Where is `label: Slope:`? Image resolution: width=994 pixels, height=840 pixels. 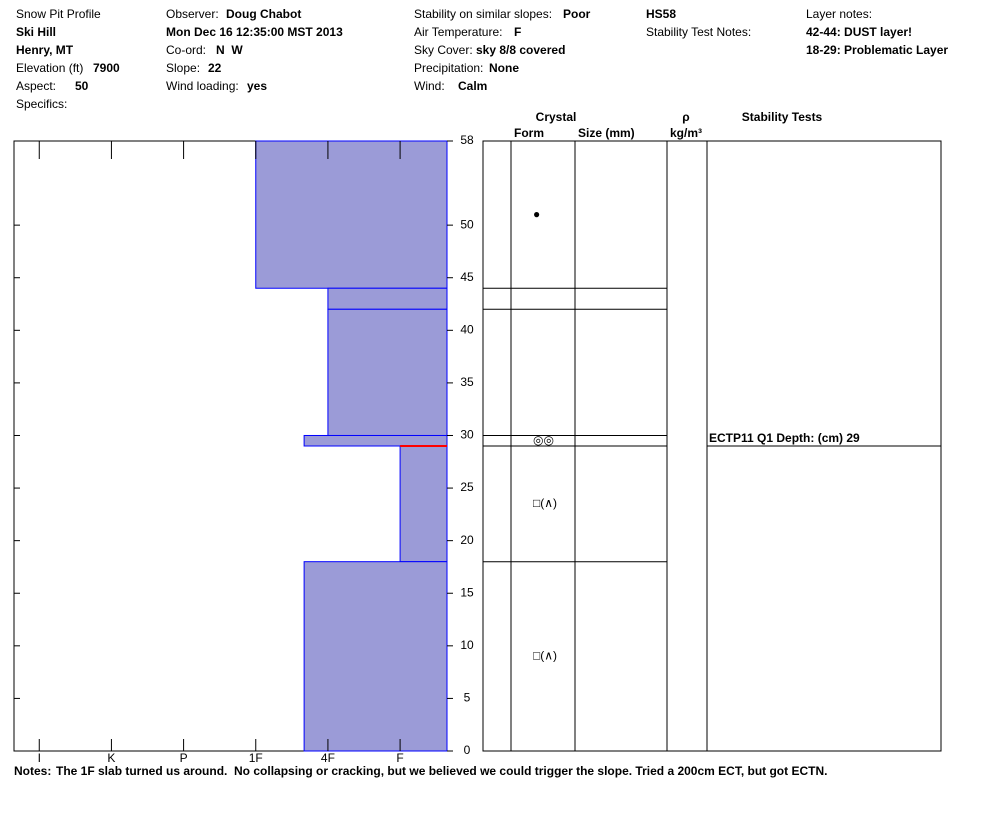
label: Slope: is located at coordinates (183, 68).